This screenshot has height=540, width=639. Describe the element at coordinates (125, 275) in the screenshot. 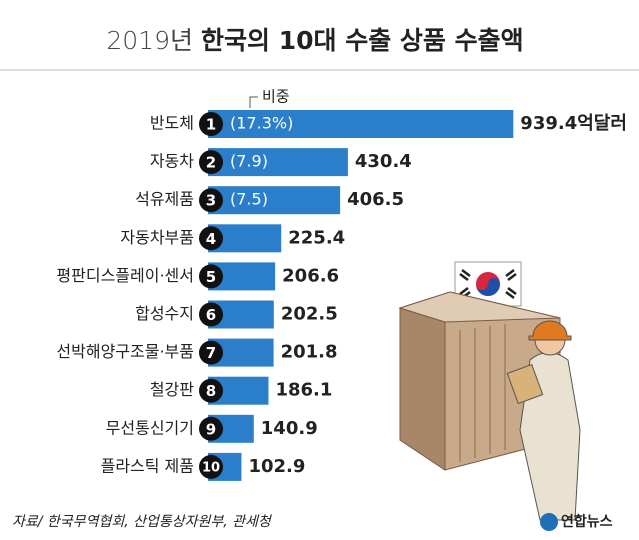

I see `category-label: 평판디스플레이·센서` at that location.